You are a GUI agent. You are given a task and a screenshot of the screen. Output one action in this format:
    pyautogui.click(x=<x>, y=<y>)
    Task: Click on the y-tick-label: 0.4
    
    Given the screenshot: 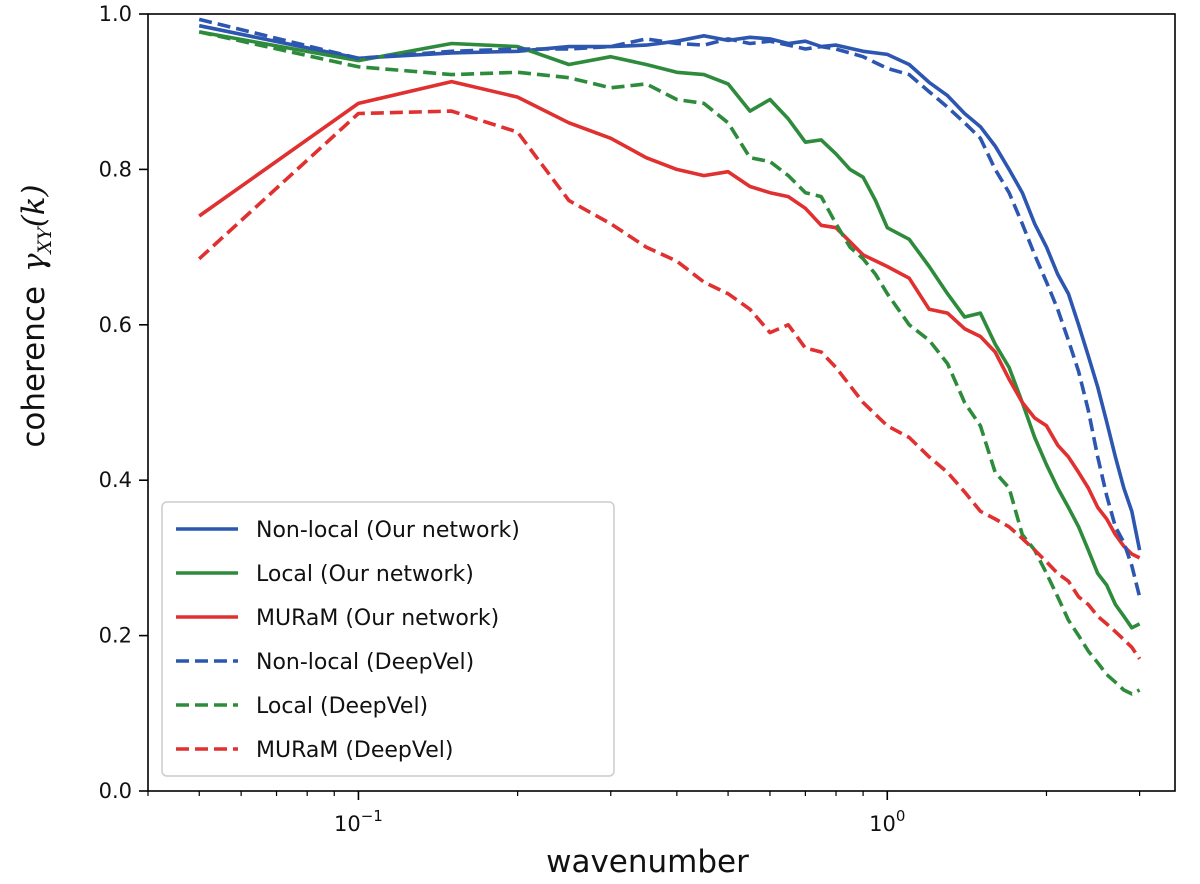 What is the action you would take?
    pyautogui.click(x=115, y=480)
    